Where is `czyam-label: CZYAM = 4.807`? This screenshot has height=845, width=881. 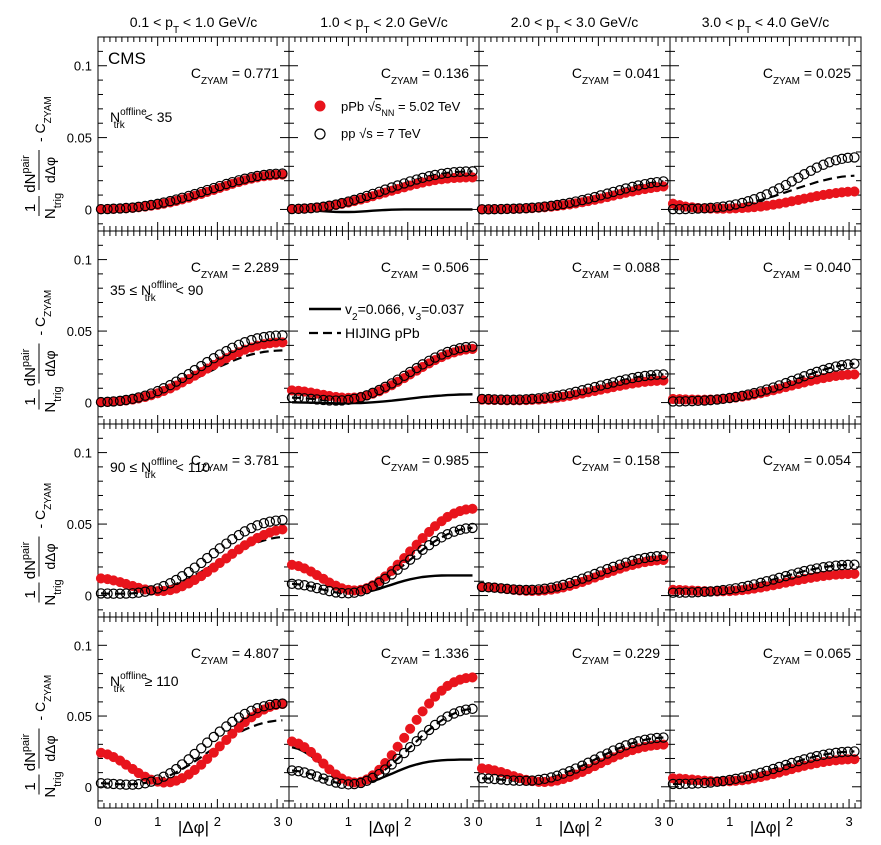 czyam-label: CZYAM = 4.807 is located at coordinates (235, 656).